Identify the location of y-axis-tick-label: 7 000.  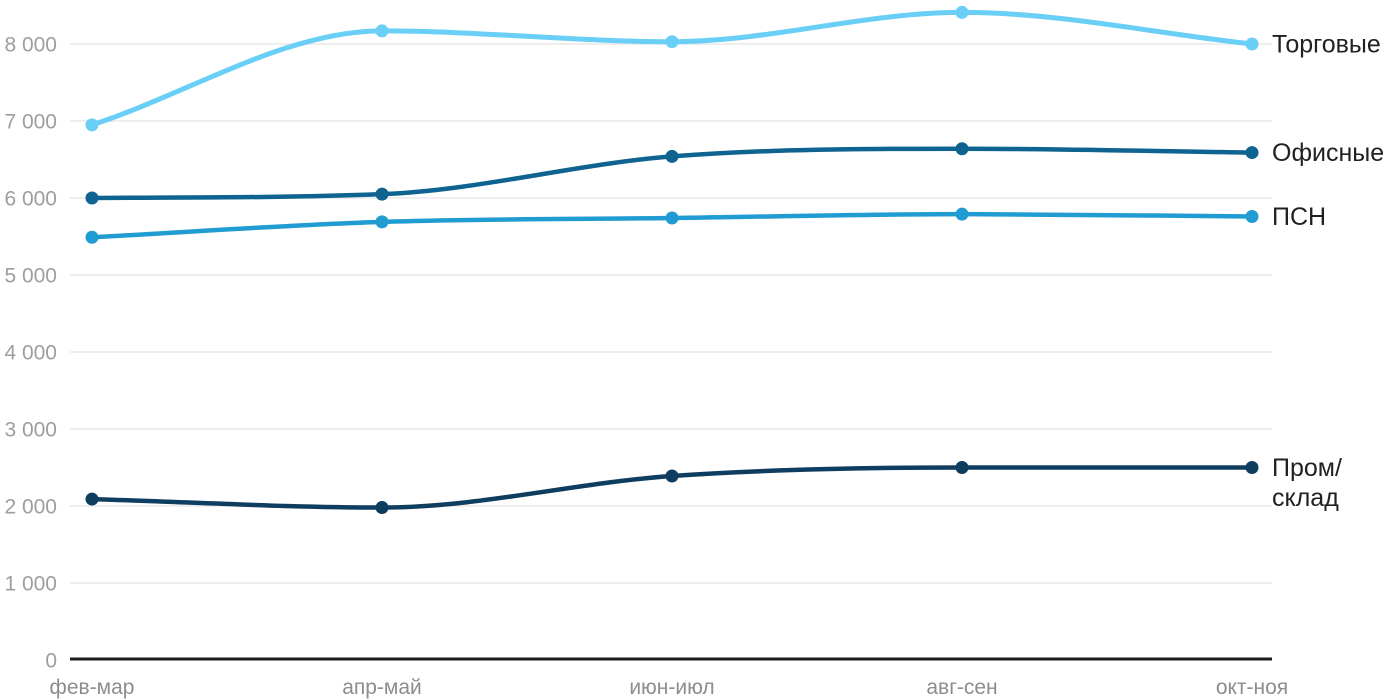
(30, 122).